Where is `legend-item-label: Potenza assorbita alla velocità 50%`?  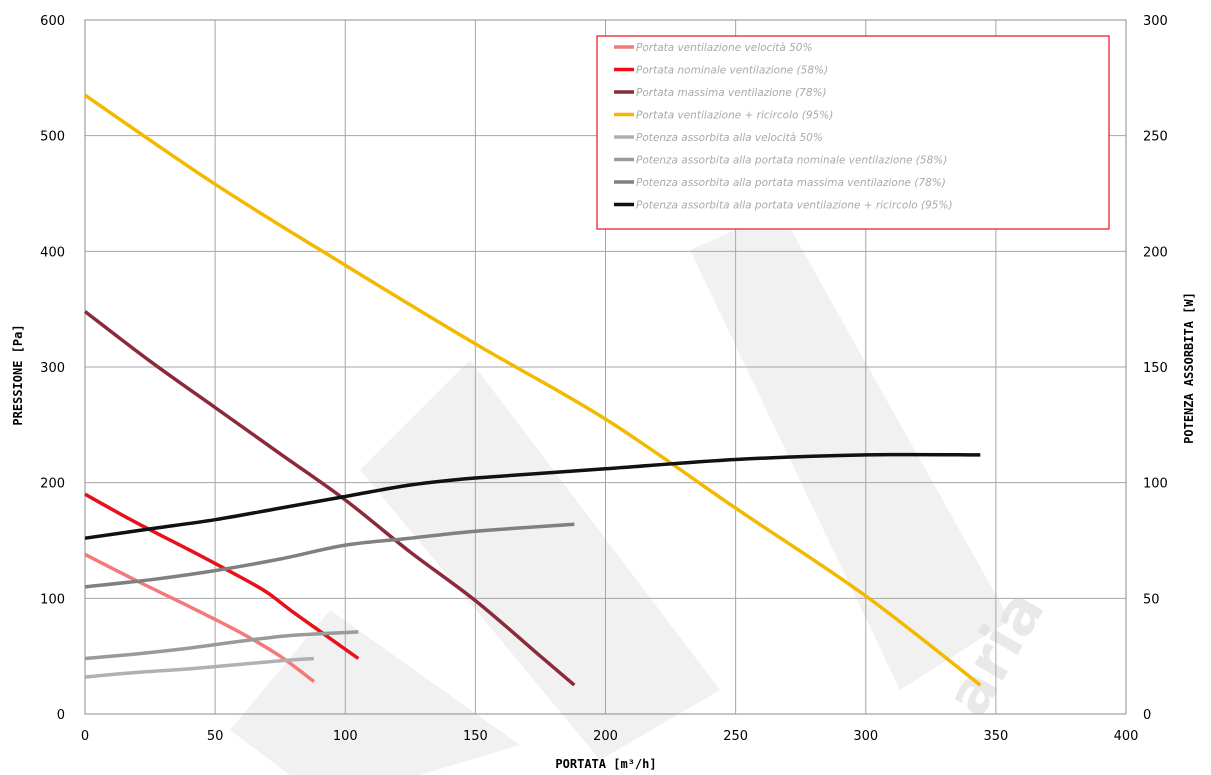 legend-item-label: Potenza assorbita alla velocità 50% is located at coordinates (729, 138).